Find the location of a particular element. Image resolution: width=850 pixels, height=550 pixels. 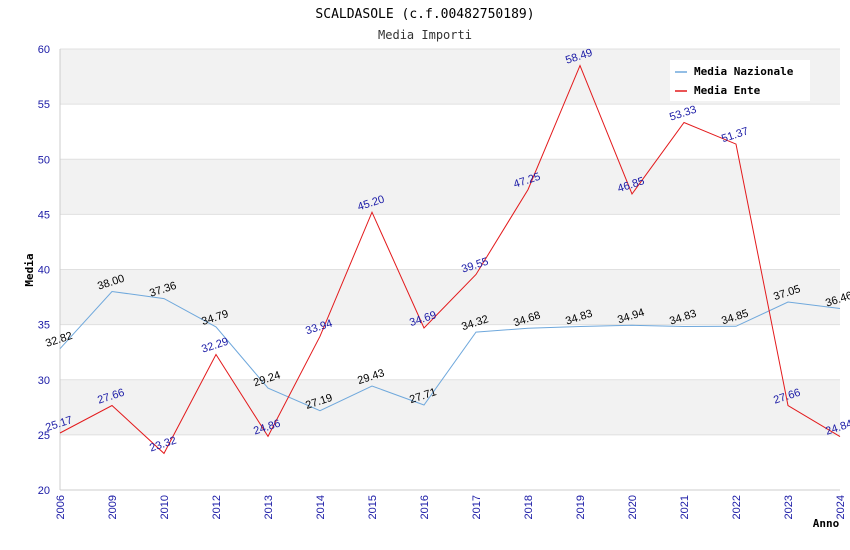

y-tick-label: 20 is located at coordinates (44, 491).